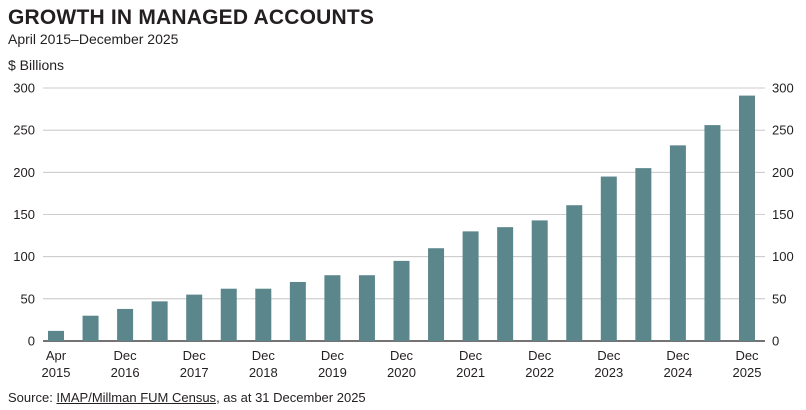  Describe the element at coordinates (332, 364) in the screenshot. I see `x-tick-label: Dec 2019` at that location.